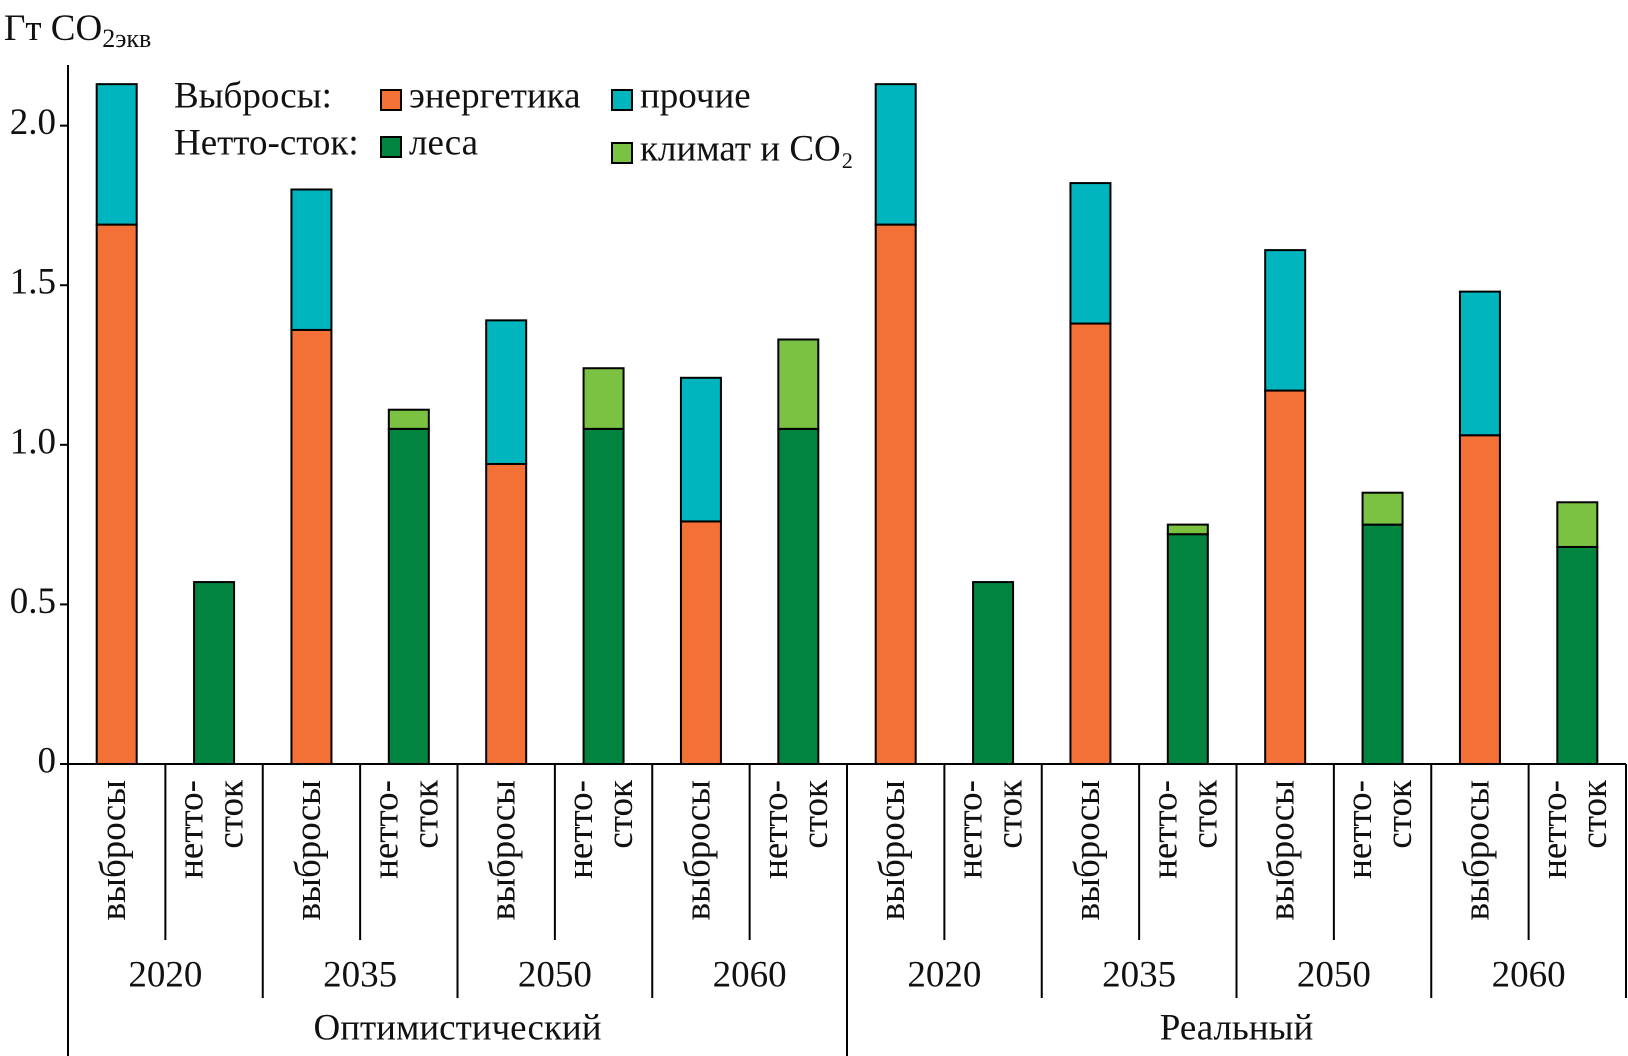 The image size is (1628, 1056). I want to click on y-tick-label: 0.5, so click(33, 601).